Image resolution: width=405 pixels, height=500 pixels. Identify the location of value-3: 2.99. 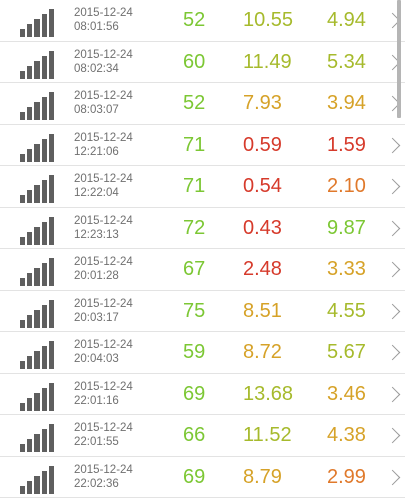
(346, 476).